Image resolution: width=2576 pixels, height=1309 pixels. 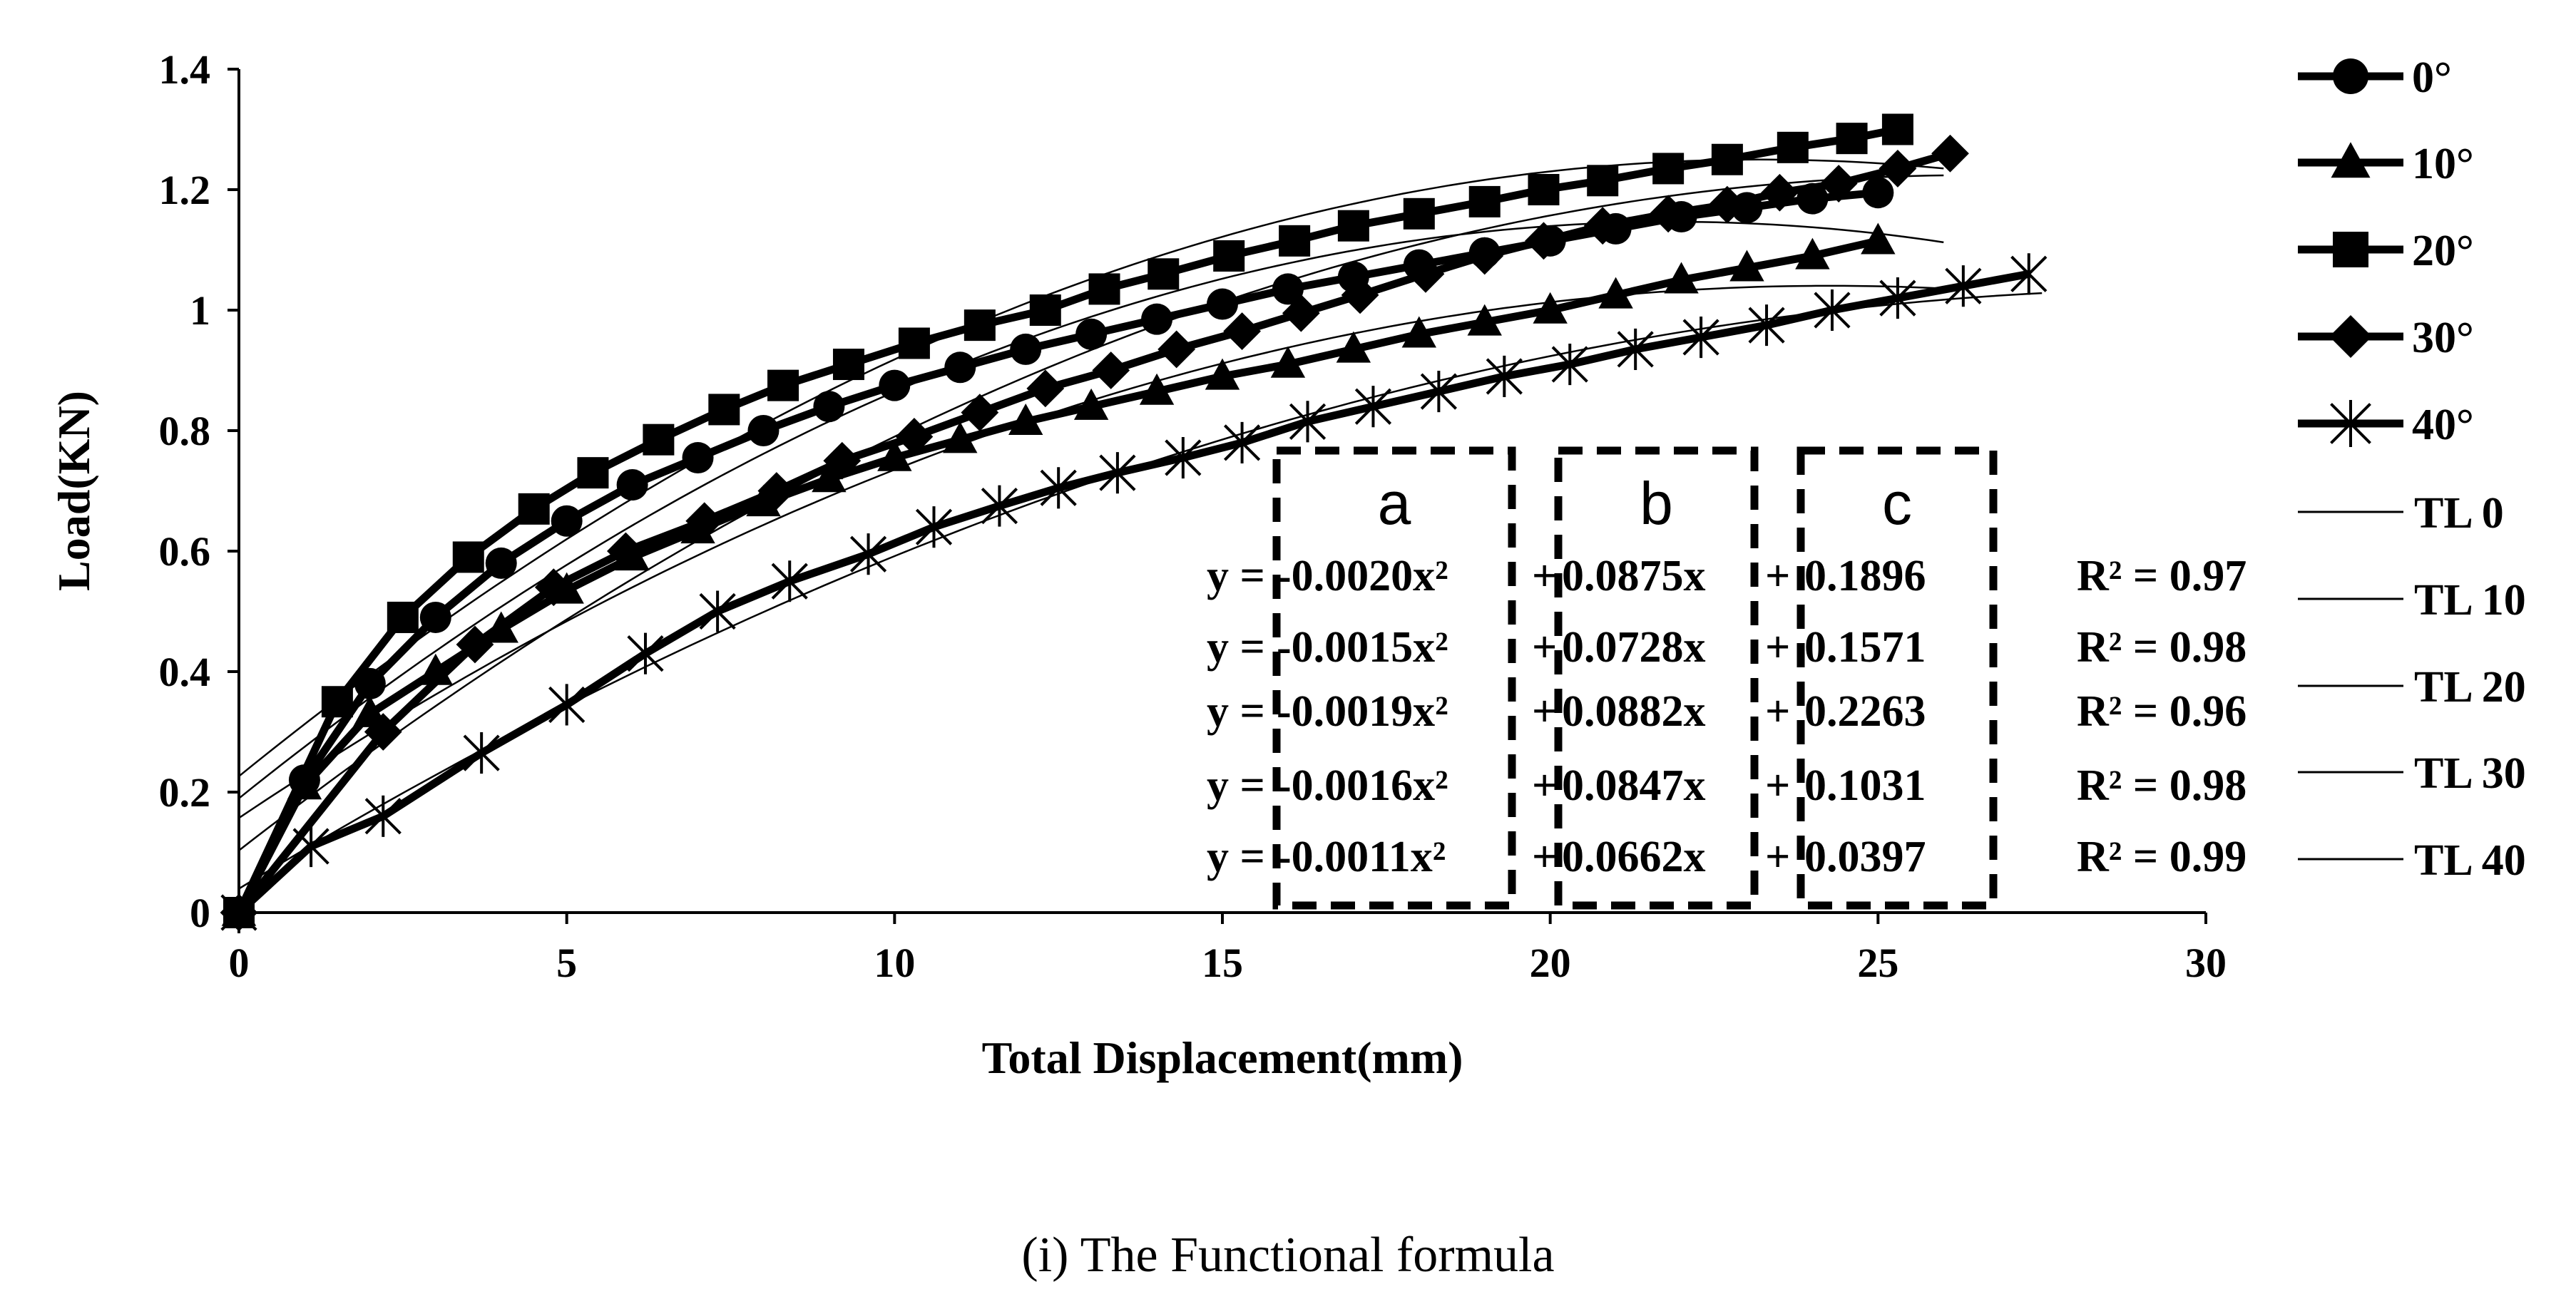 What do you see at coordinates (2459, 513) in the screenshot?
I see `legend-label: TL 0` at bounding box center [2459, 513].